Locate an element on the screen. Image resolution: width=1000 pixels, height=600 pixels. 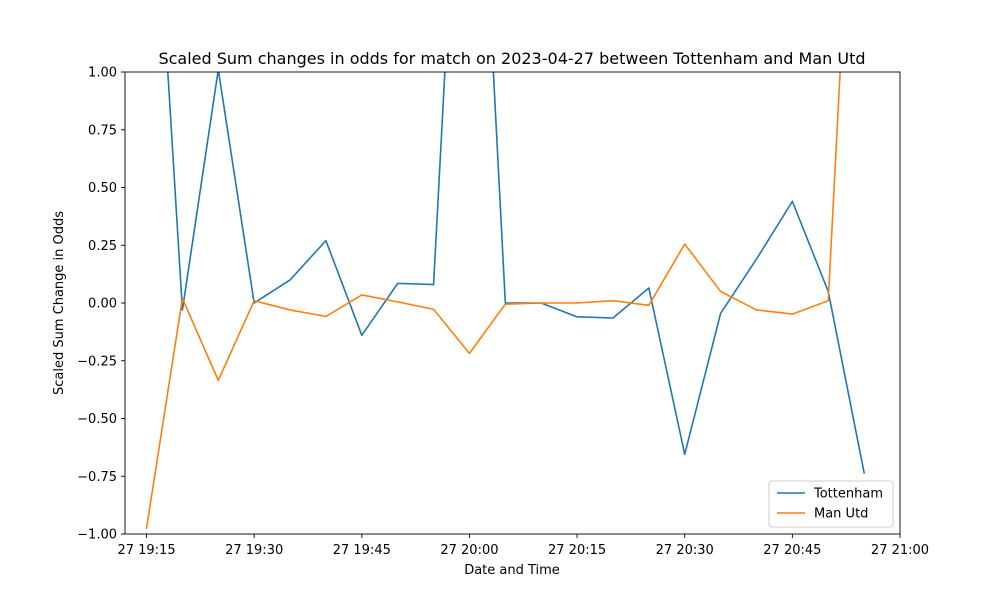
legend: Tottenham Man Utd is located at coordinates (831, 504).